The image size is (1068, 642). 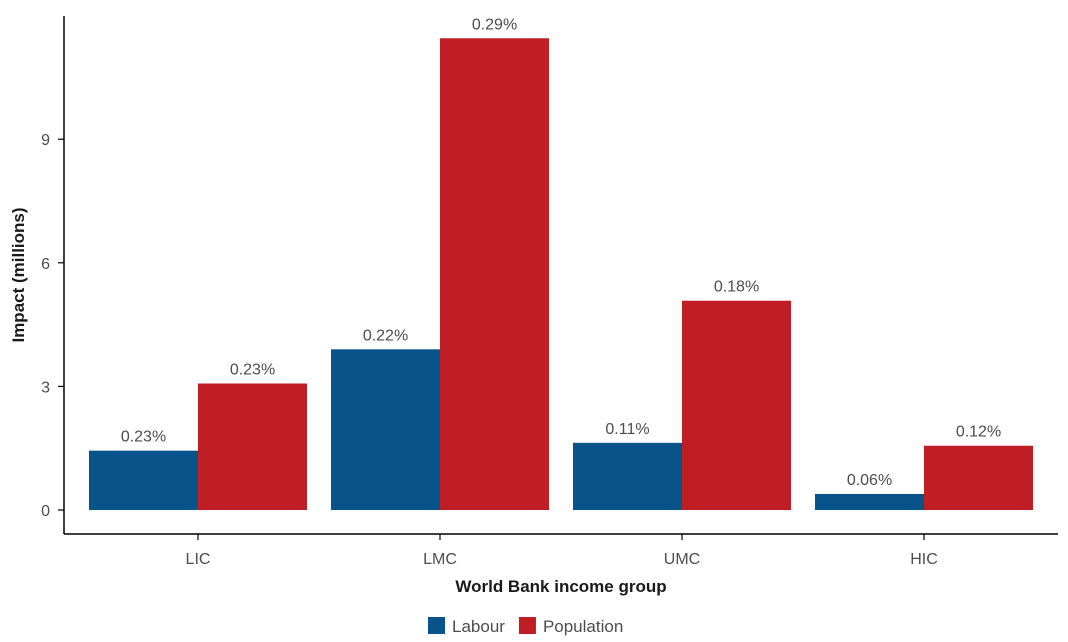 I want to click on bar-population-lic, so click(x=252, y=446).